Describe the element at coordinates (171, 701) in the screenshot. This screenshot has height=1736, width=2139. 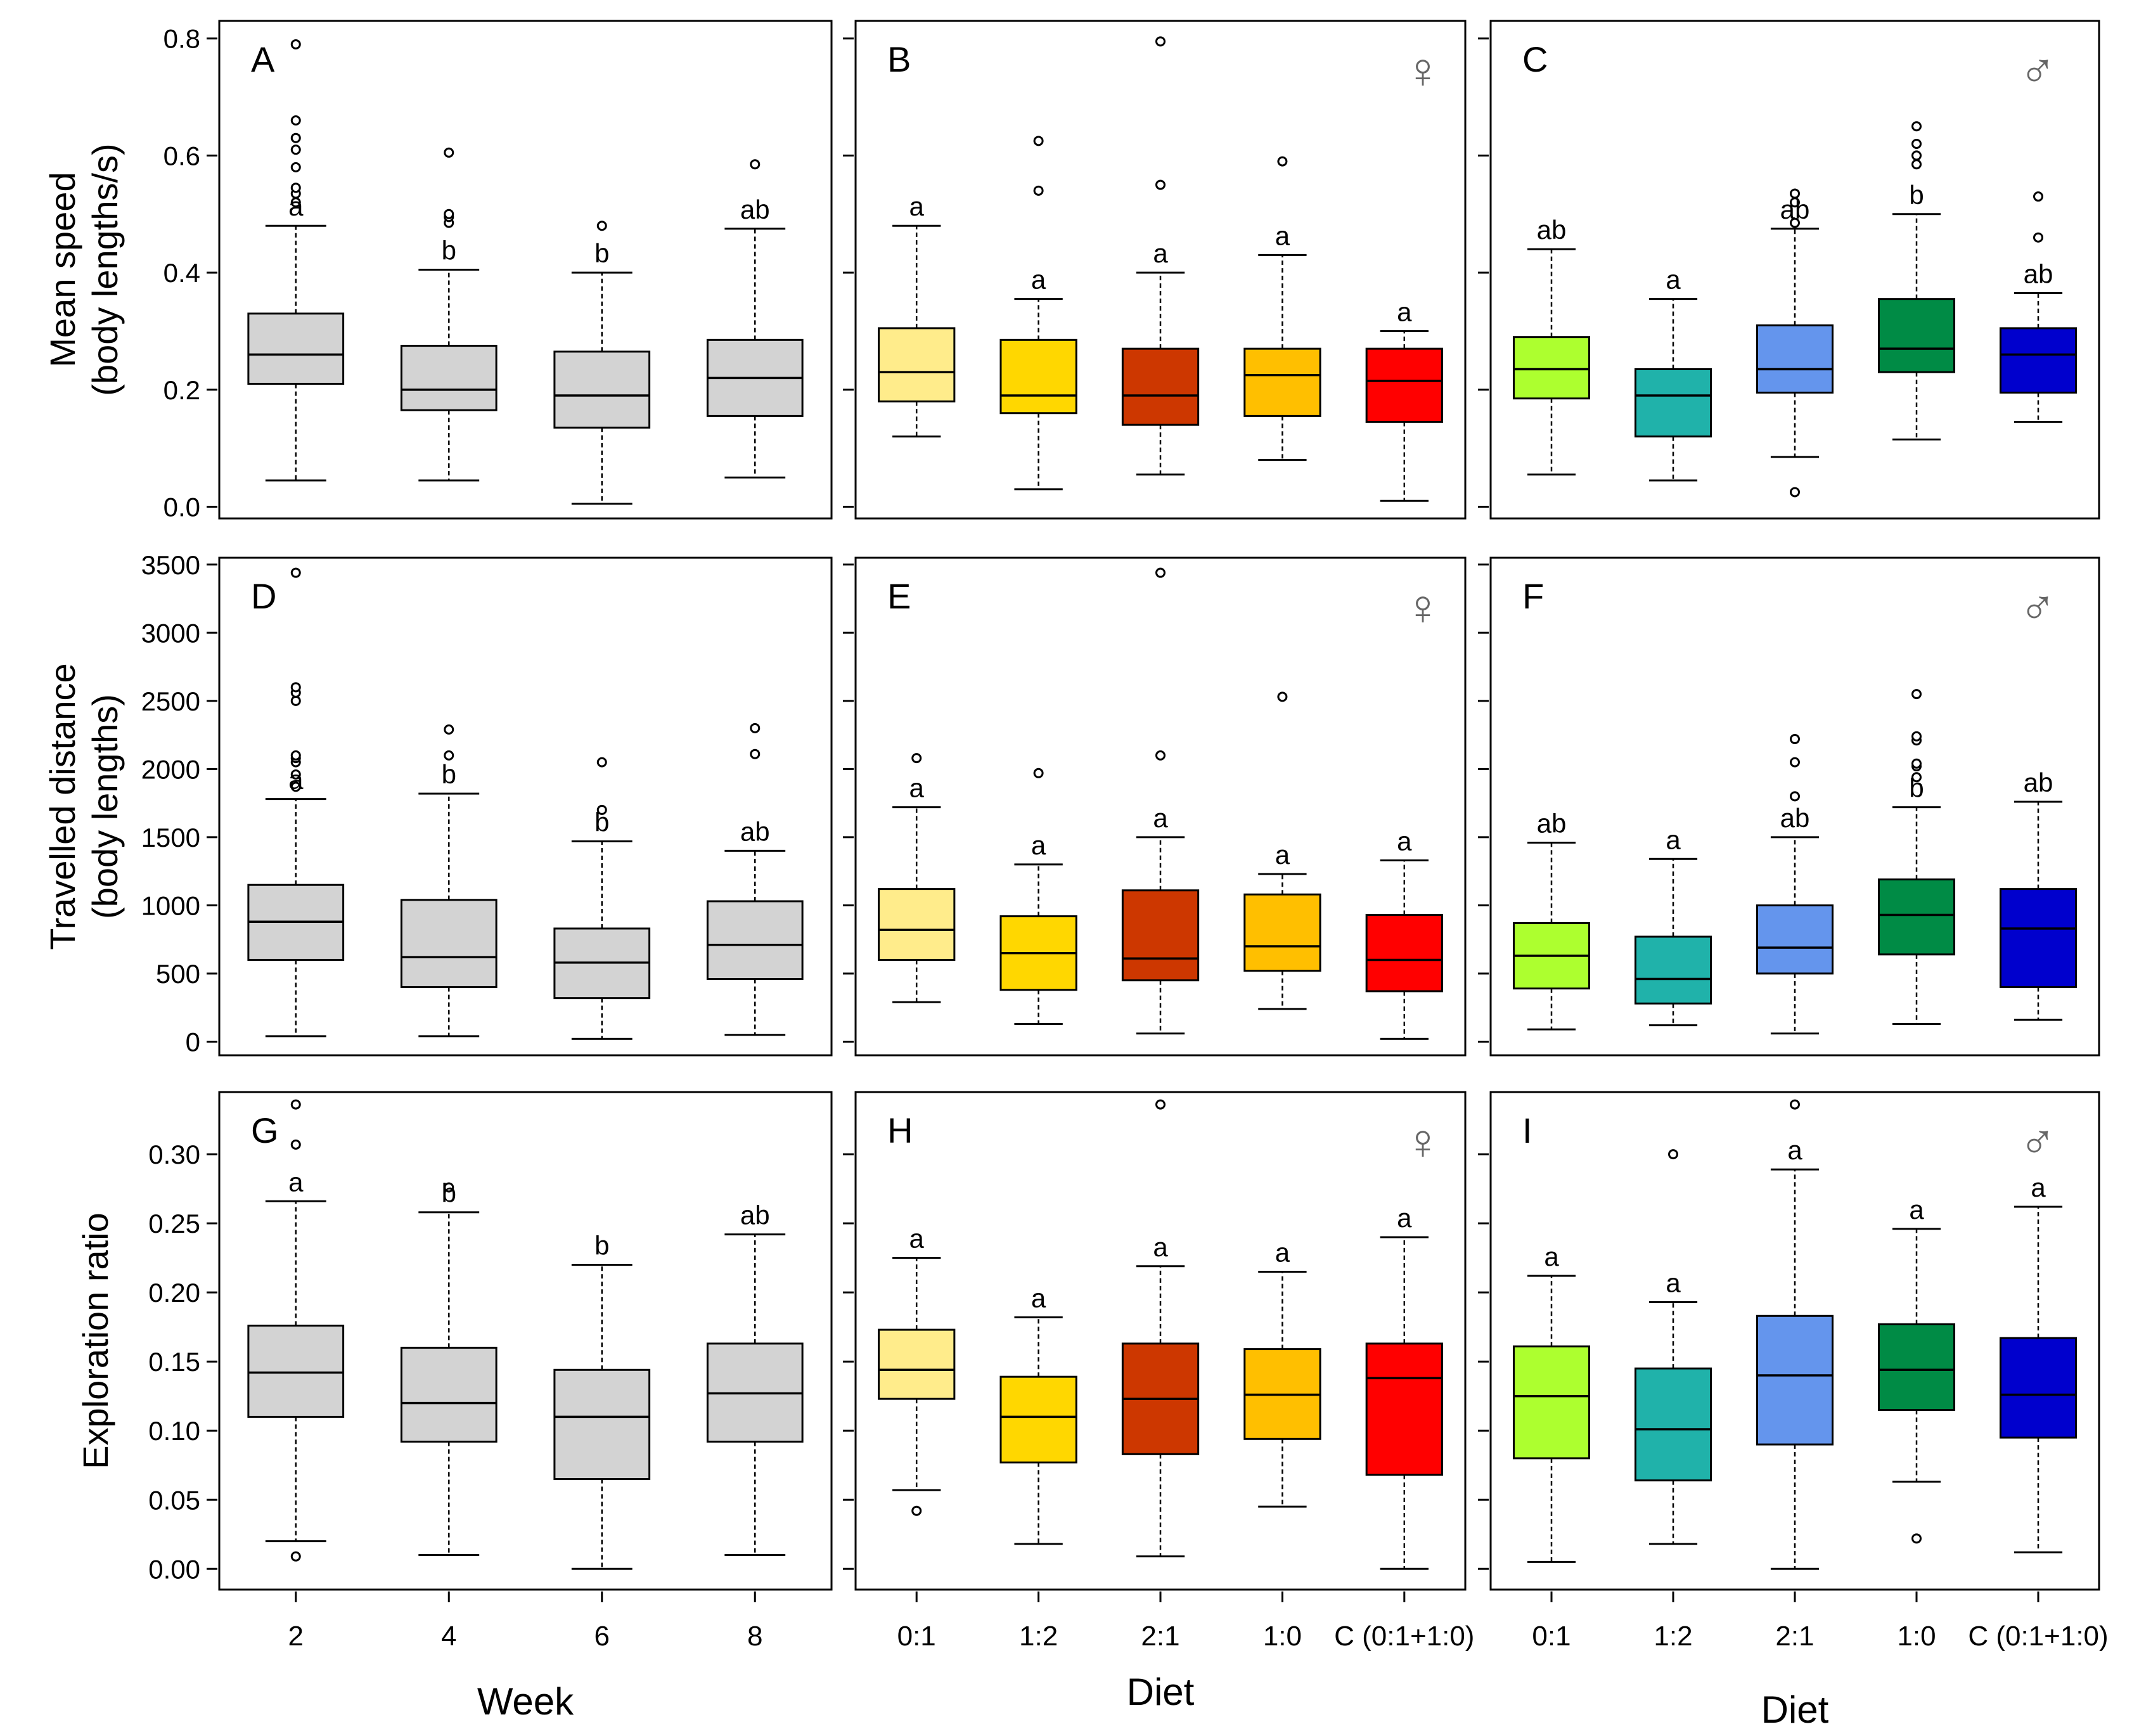
I see `y-tick-label: 2500` at that location.